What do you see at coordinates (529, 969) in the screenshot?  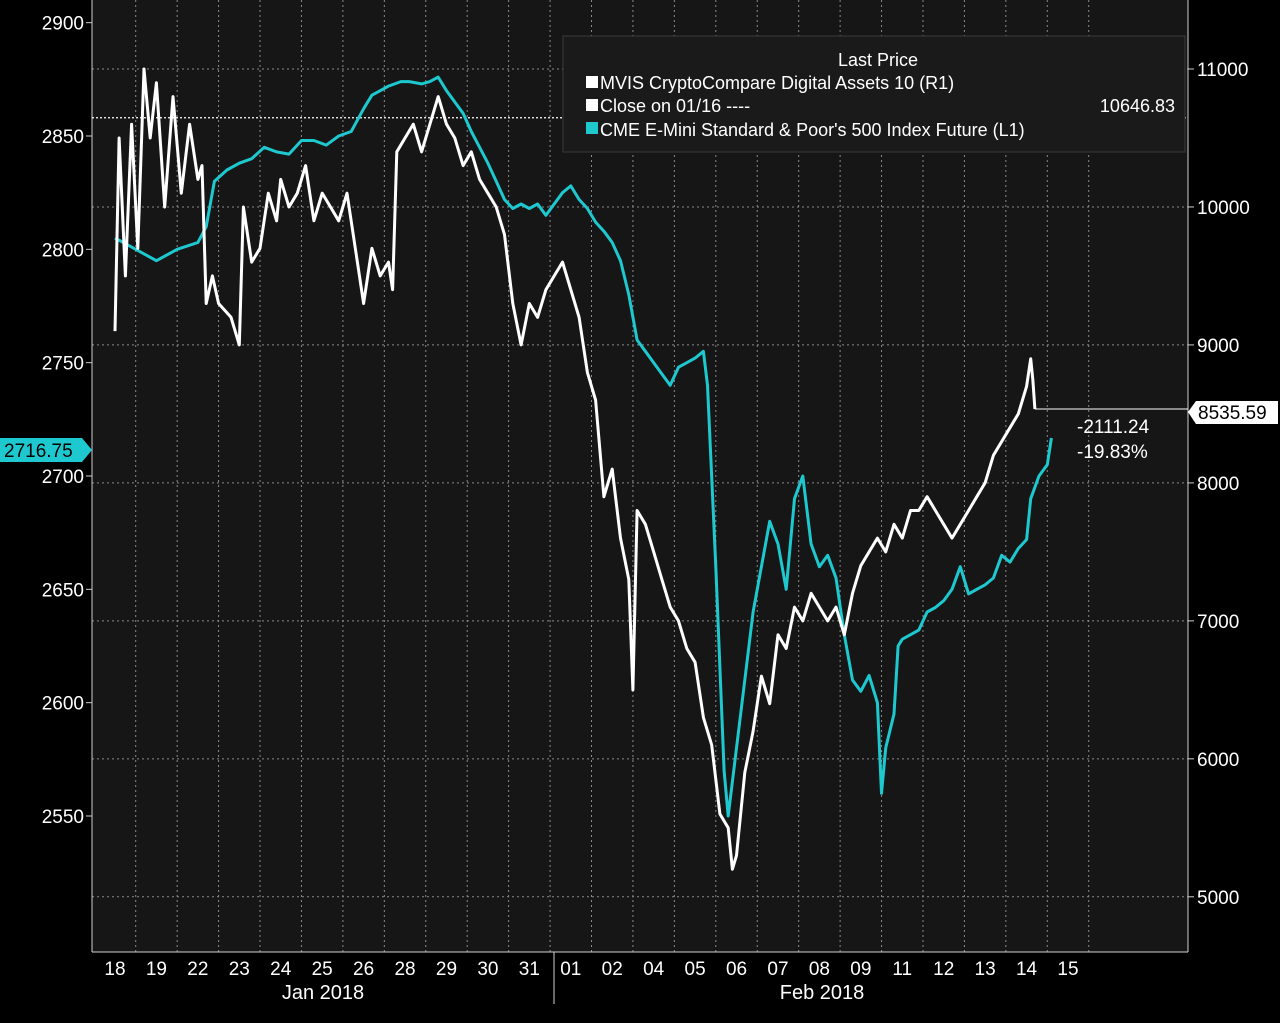 I see `x-axis-tick-label: 31` at bounding box center [529, 969].